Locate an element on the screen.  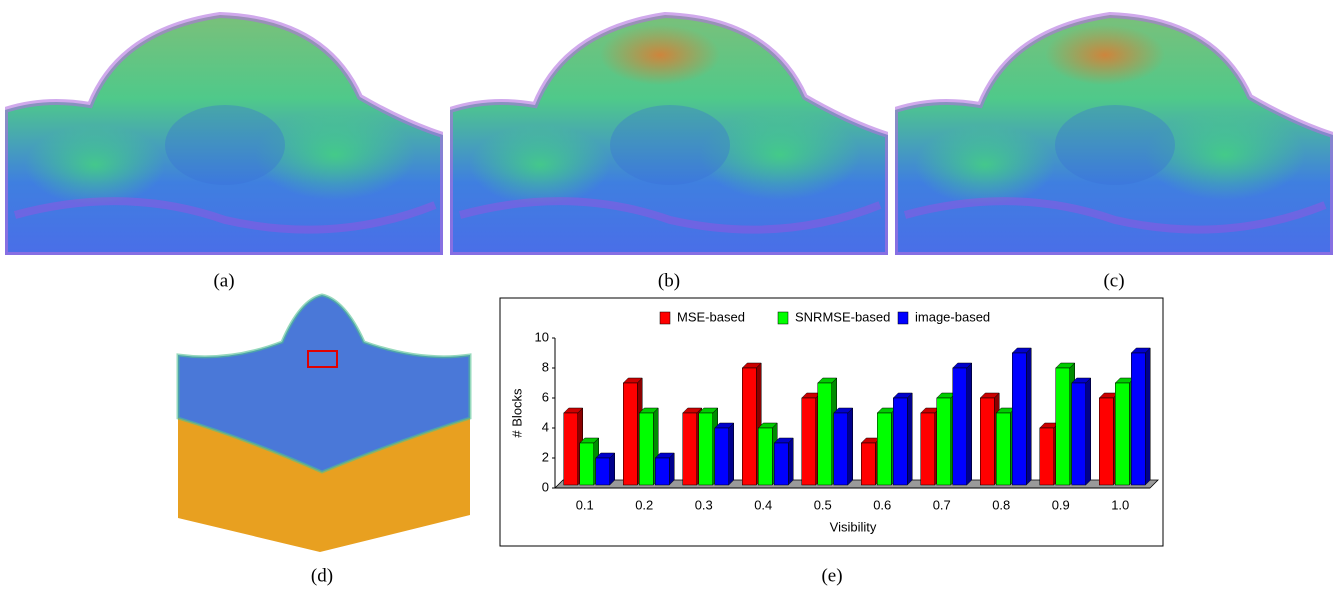
x-tick-label: 0.3 is located at coordinates (704, 504).